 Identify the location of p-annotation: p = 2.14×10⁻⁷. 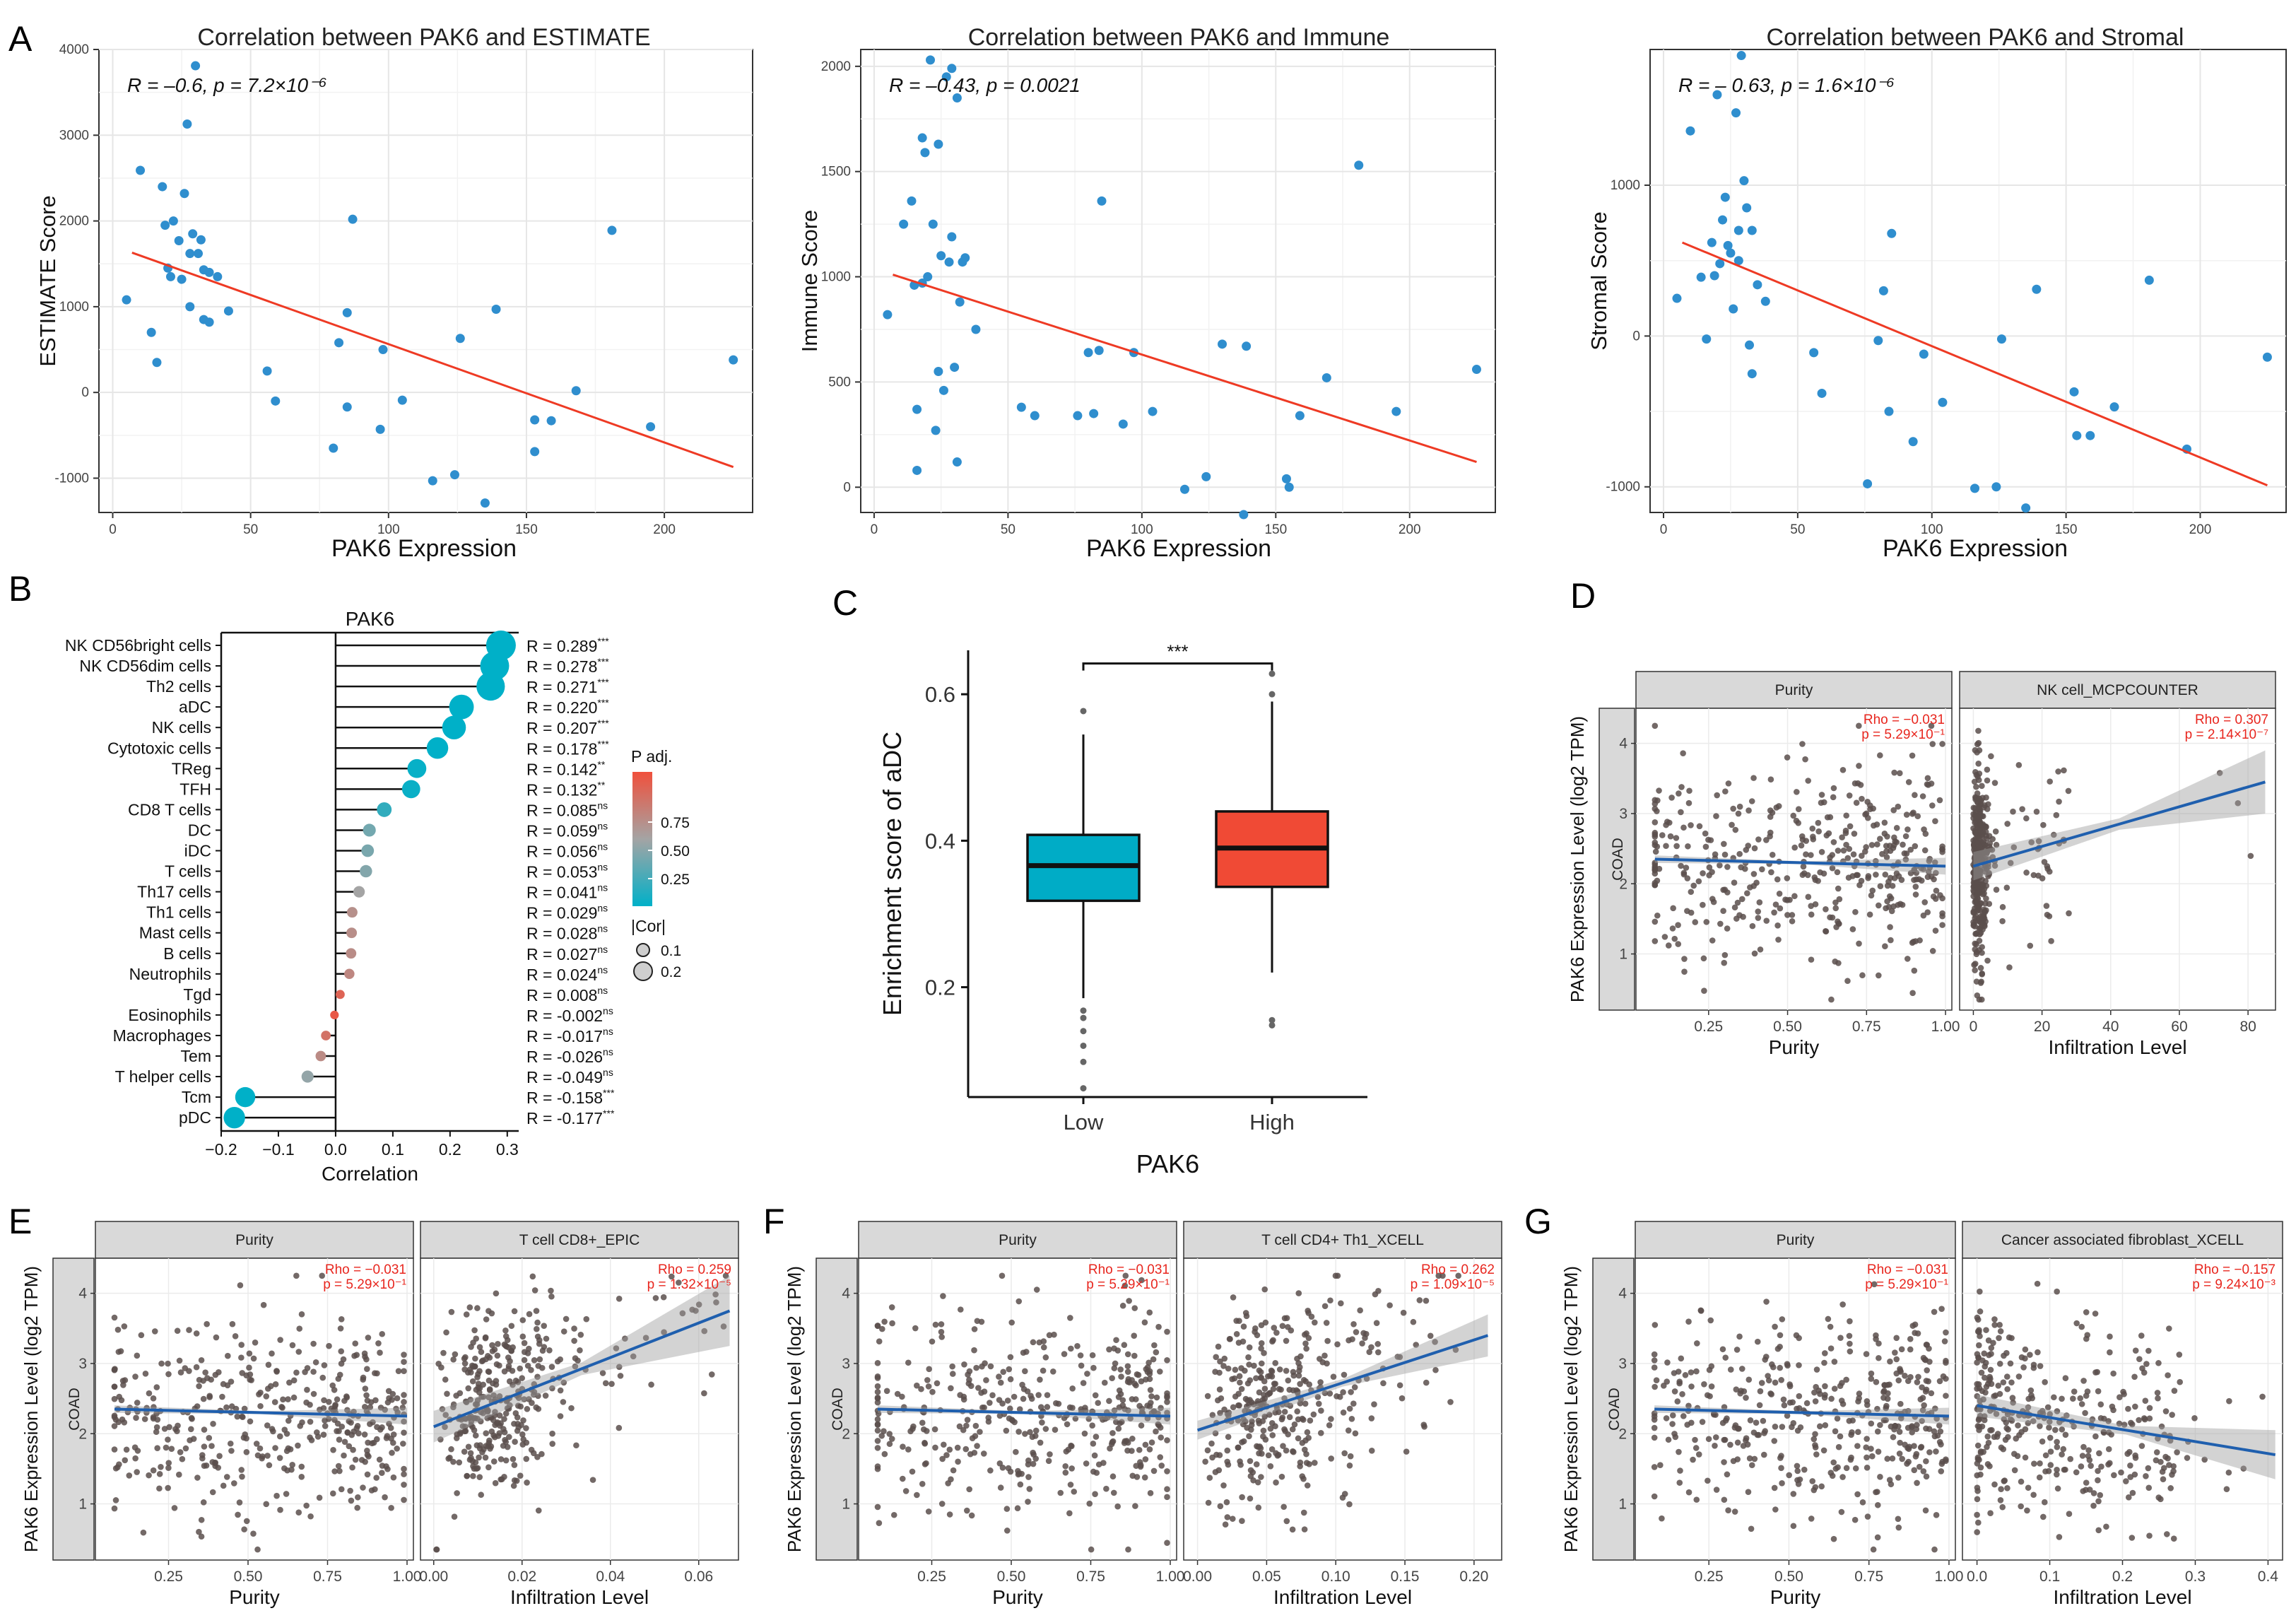
(2226, 734).